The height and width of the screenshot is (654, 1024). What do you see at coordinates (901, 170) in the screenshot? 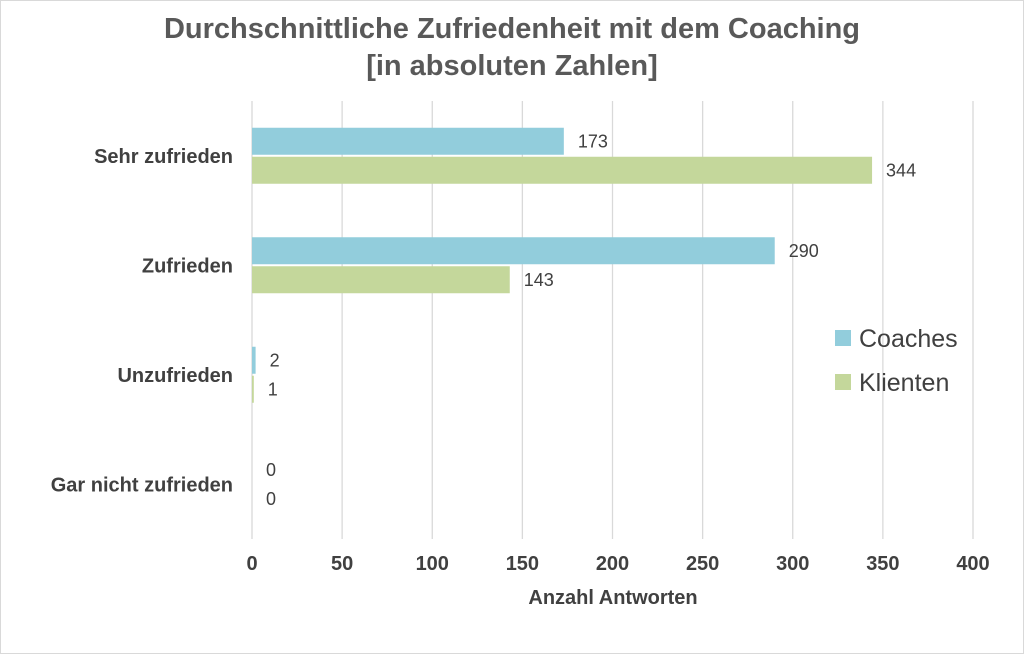
I see `data-label: 344` at bounding box center [901, 170].